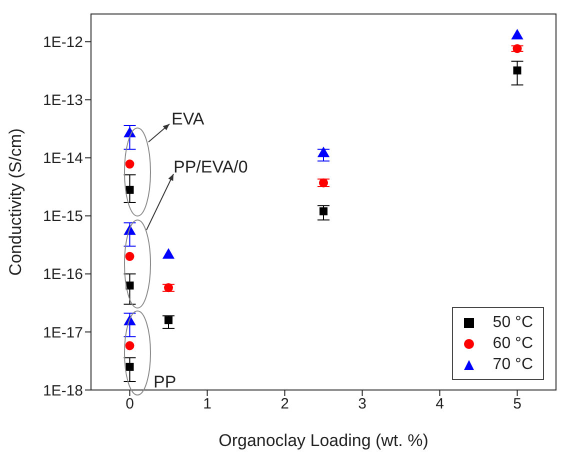  I want to click on y-tick-label: 1E-16, so click(62, 275).